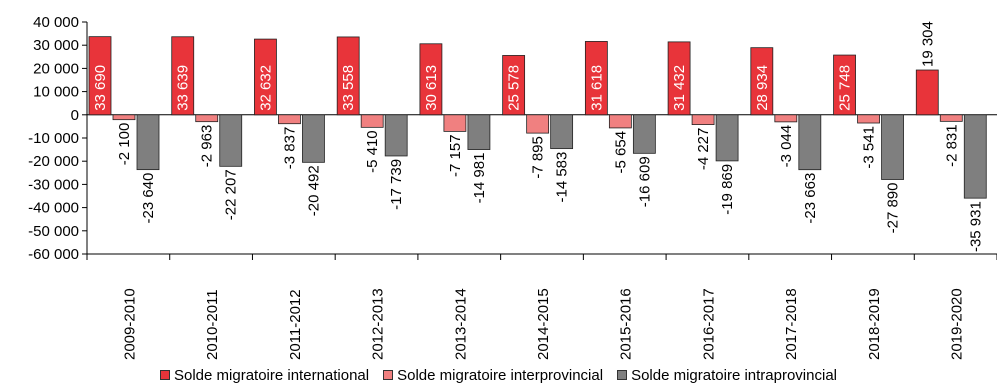 The width and height of the screenshot is (997, 388). I want to click on data-label: 32 632, so click(265, 88).